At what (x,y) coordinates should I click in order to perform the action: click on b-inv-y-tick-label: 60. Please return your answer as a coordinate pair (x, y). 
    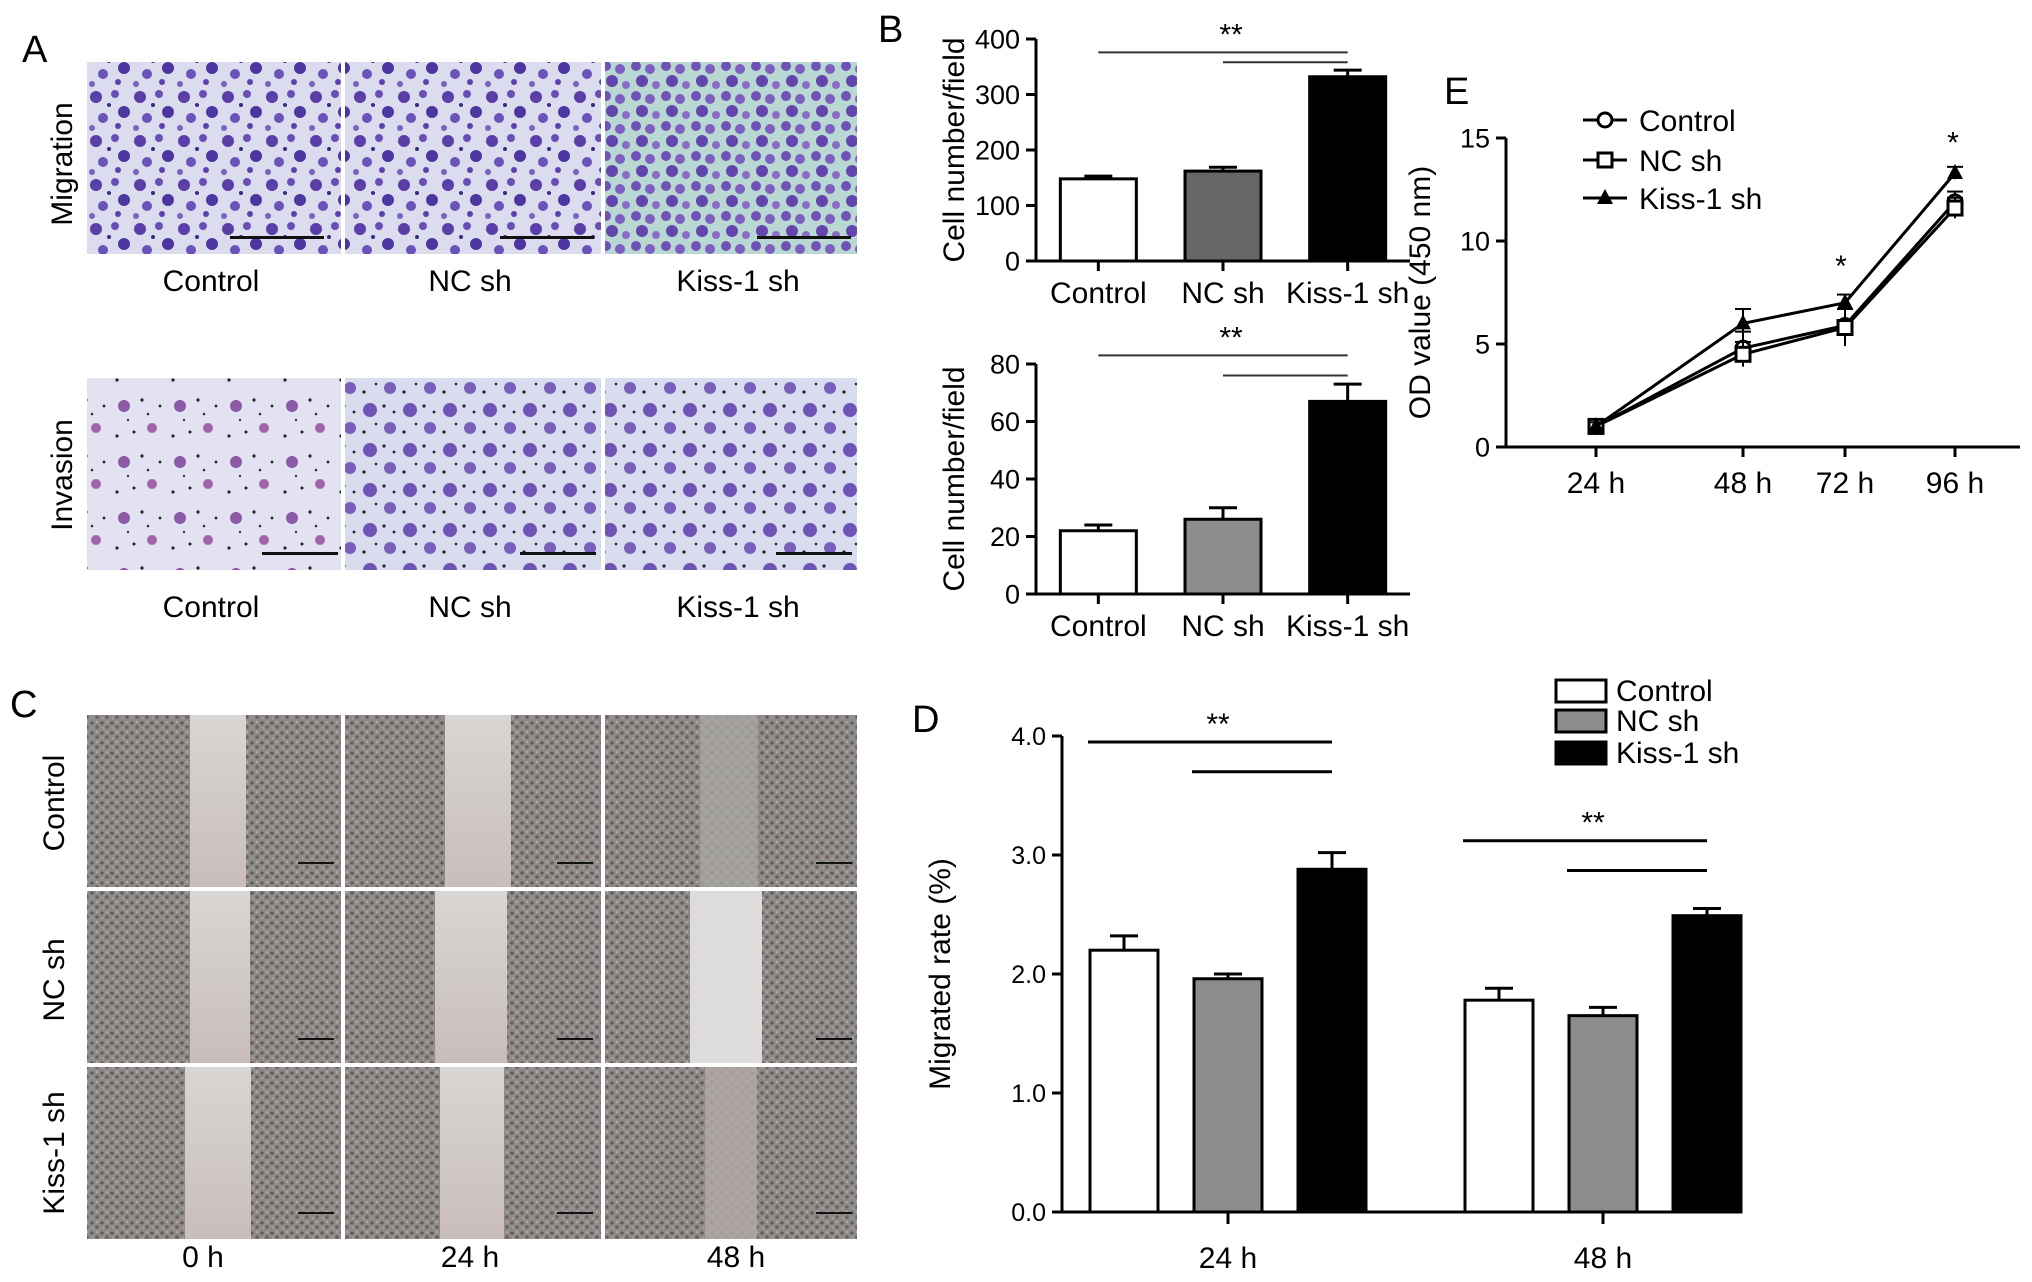
    Looking at the image, I should click on (1005, 422).